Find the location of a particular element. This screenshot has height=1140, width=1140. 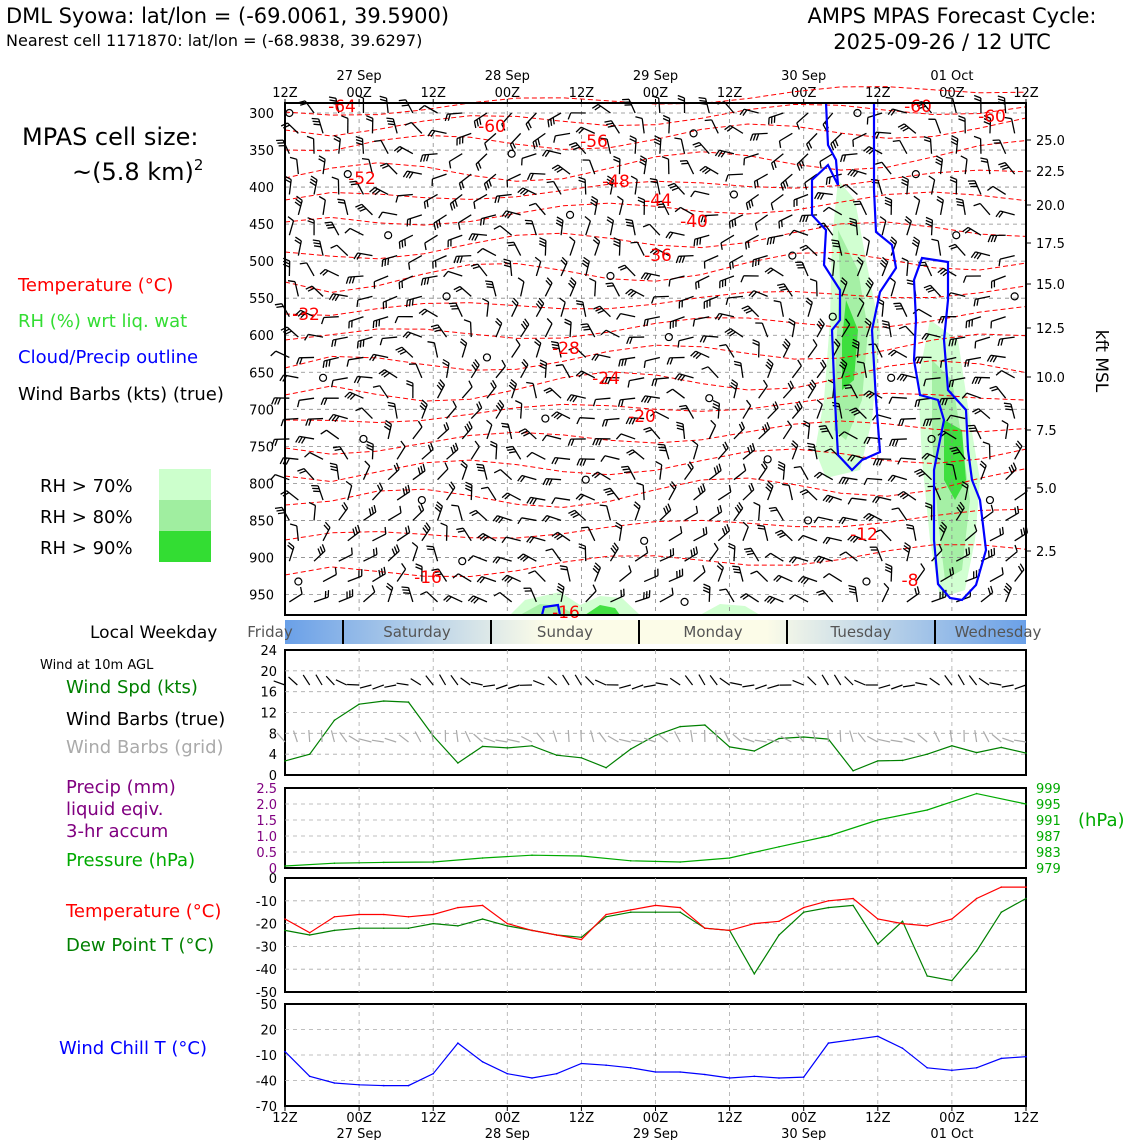

temperature-contour-label: -16 is located at coordinates (428, 578).